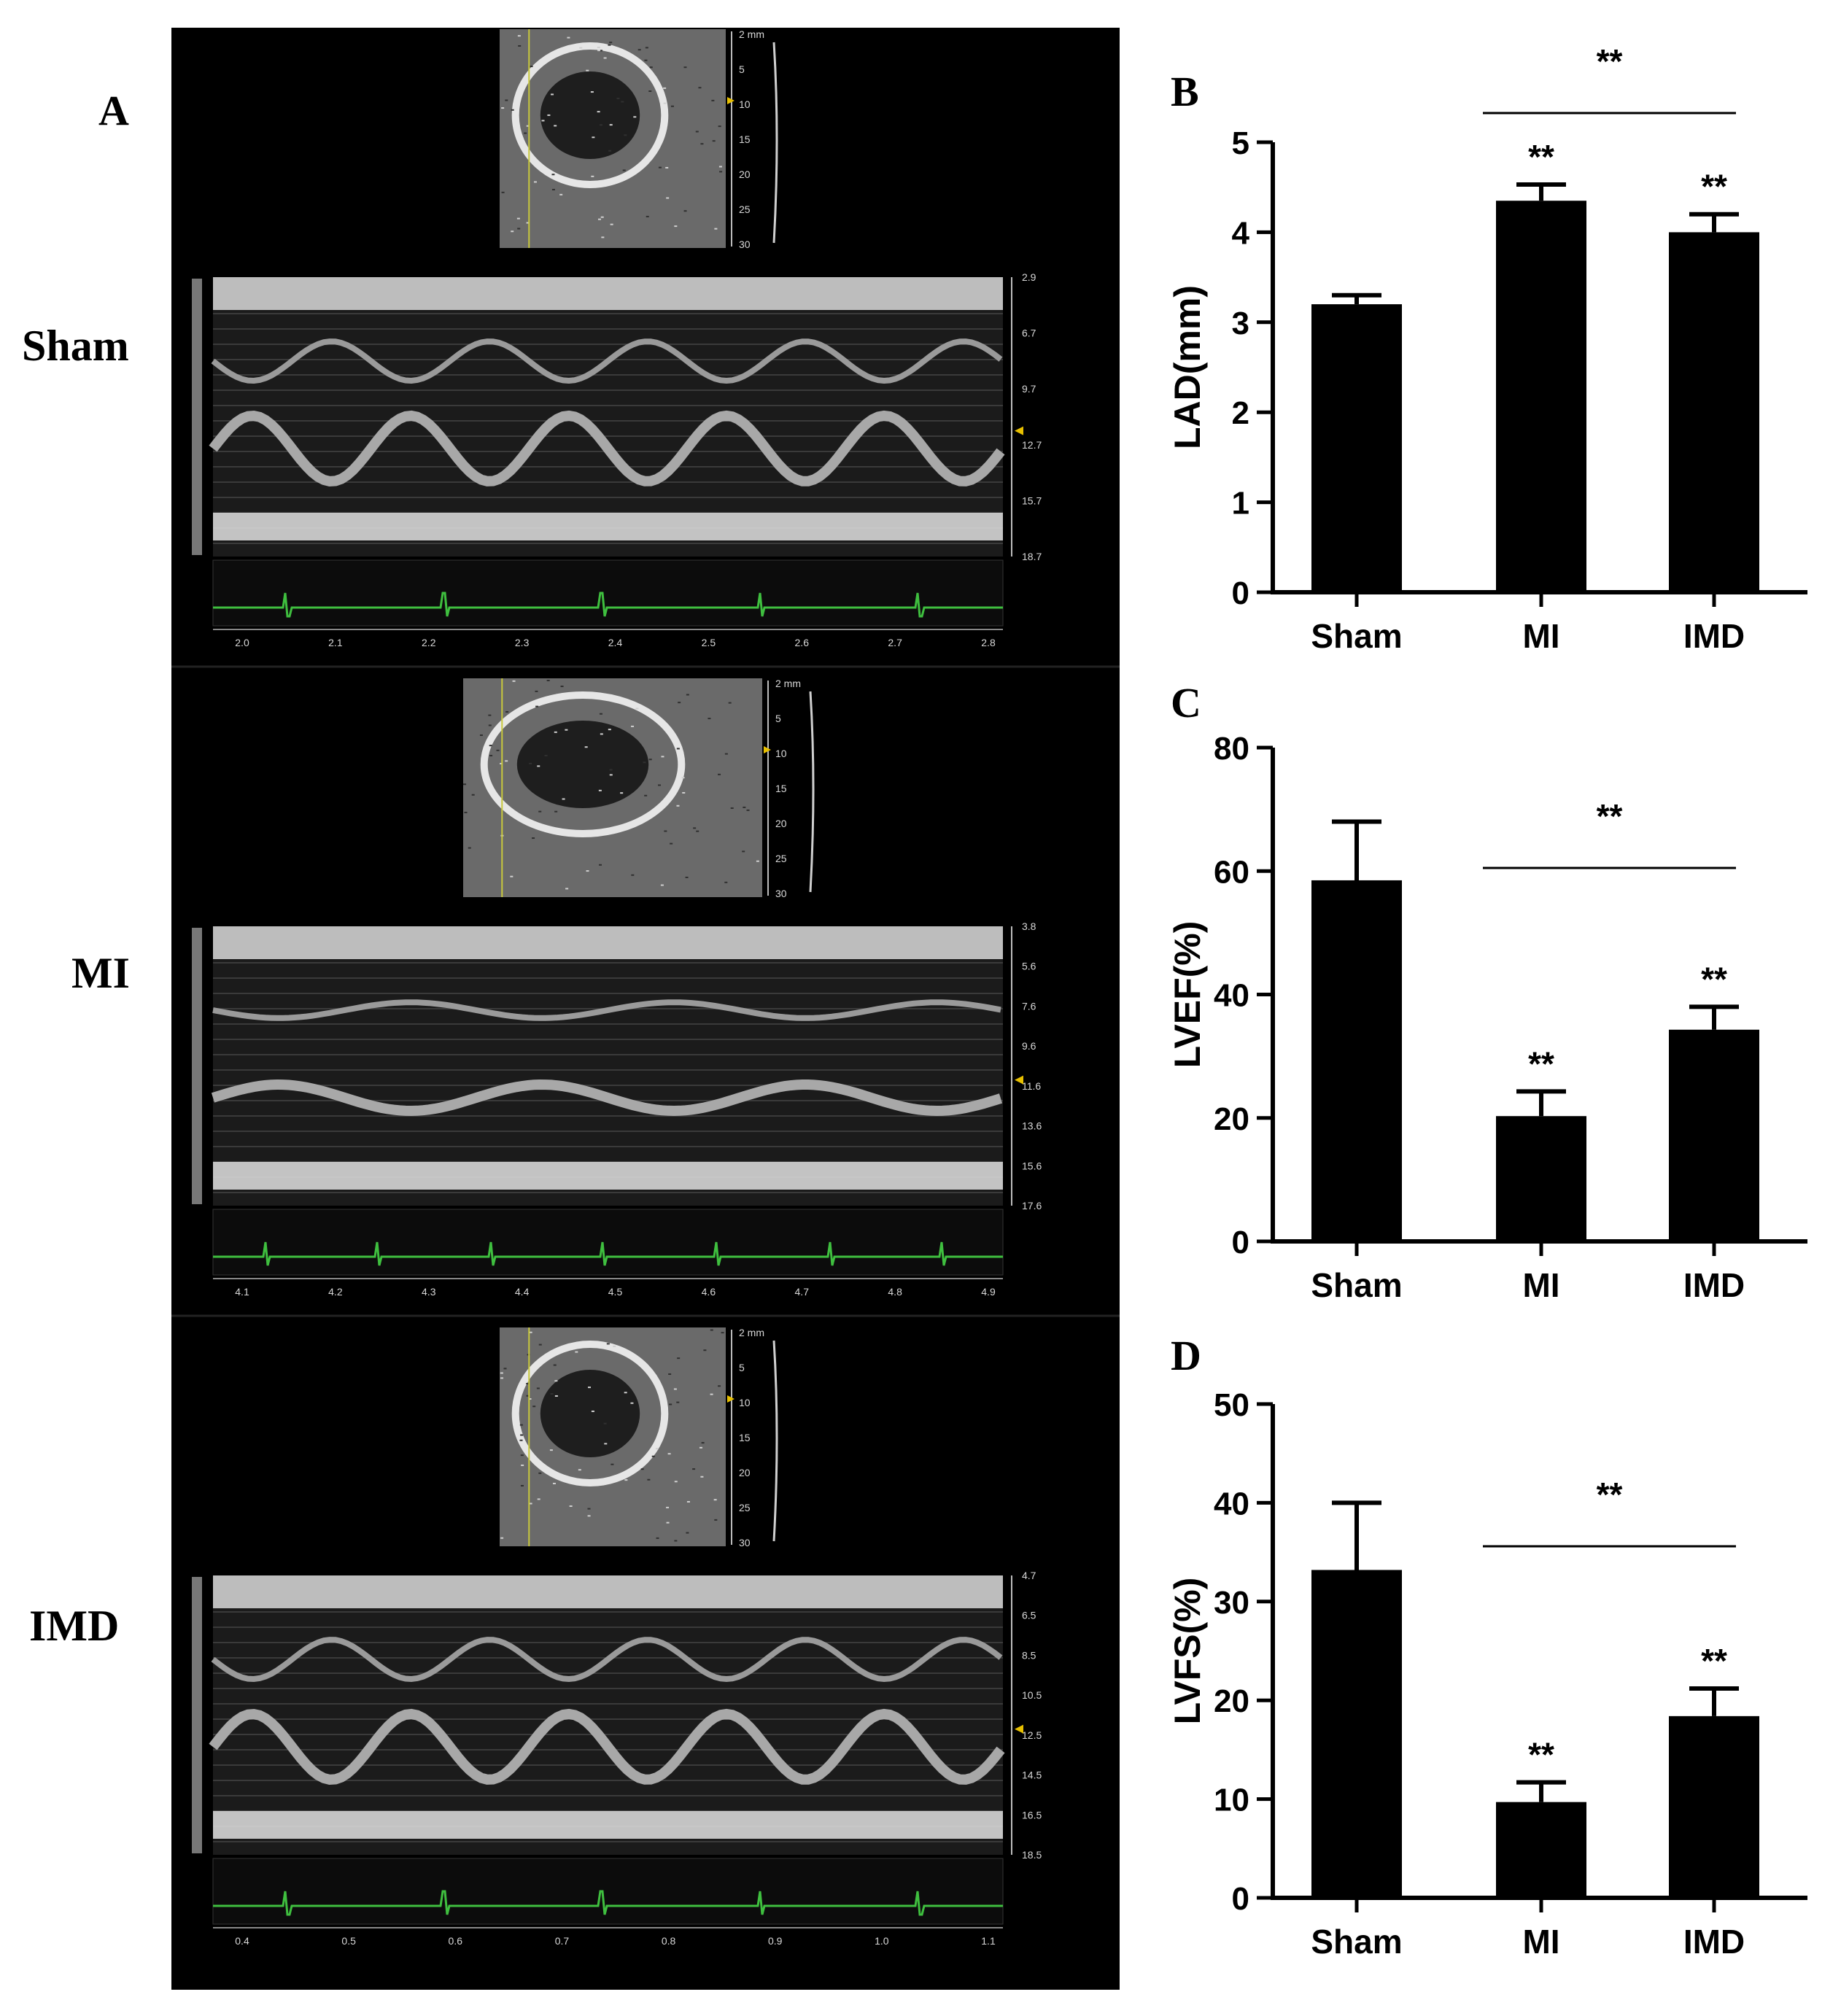 The width and height of the screenshot is (1841, 2016). I want to click on depth-tick-label: 30, so click(745, 1542).